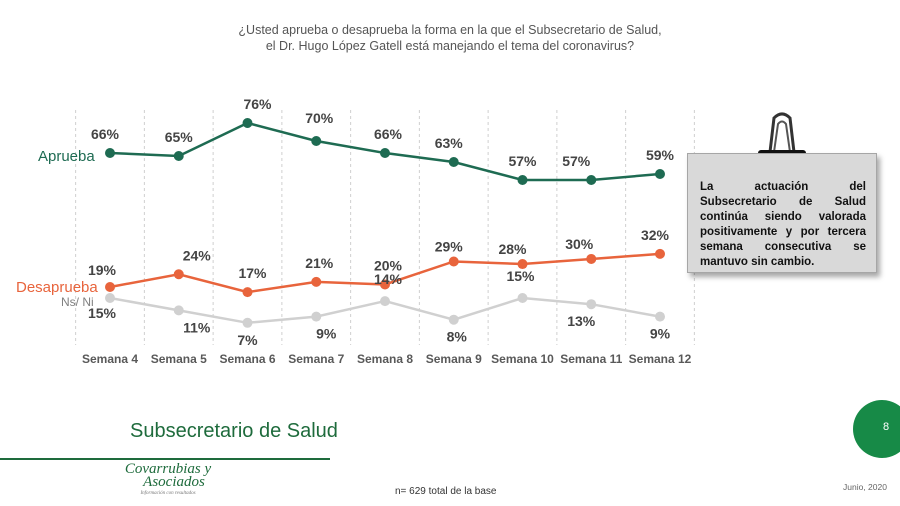 This screenshot has height=506, width=900. What do you see at coordinates (110, 359) in the screenshot?
I see `x-tick-label: Semana 4` at bounding box center [110, 359].